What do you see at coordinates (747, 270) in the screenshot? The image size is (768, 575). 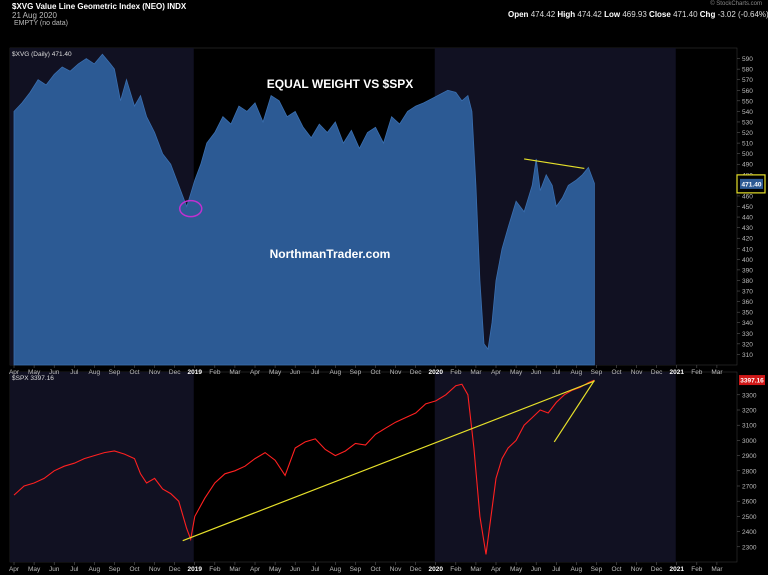 I see `y-tick-label: 390` at bounding box center [747, 270].